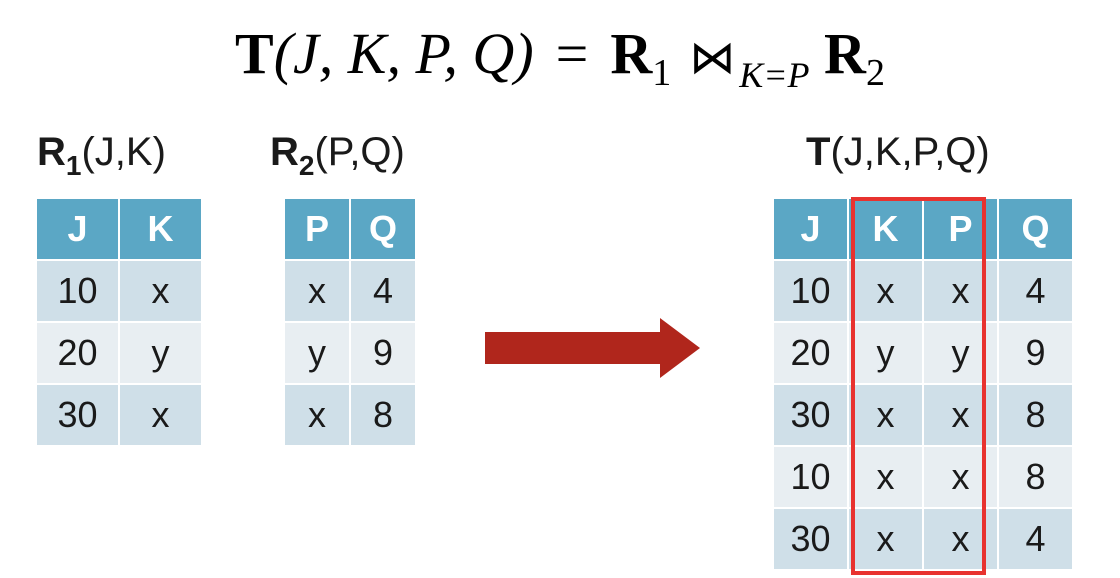 The width and height of the screenshot is (1120, 578). Describe the element at coordinates (631, 53) in the screenshot. I see `formula-relation-1: R` at that location.